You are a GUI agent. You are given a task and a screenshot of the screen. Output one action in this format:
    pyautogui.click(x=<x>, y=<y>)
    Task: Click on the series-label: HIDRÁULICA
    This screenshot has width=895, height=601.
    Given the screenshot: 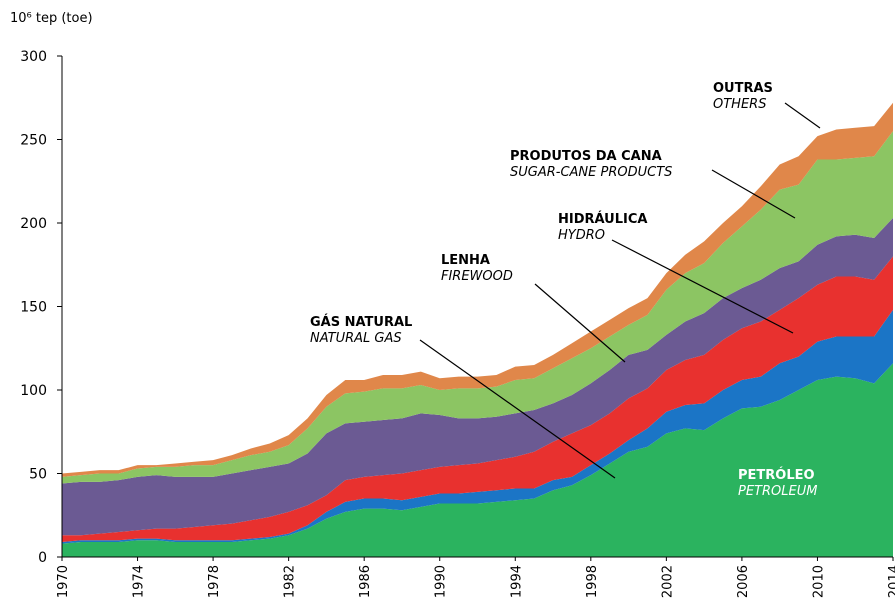 What is the action you would take?
    pyautogui.click(x=602, y=219)
    